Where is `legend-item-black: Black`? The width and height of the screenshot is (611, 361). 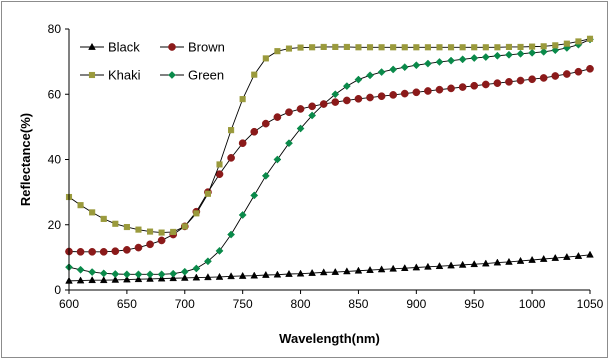 legend-item-black: Black is located at coordinates (110, 47).